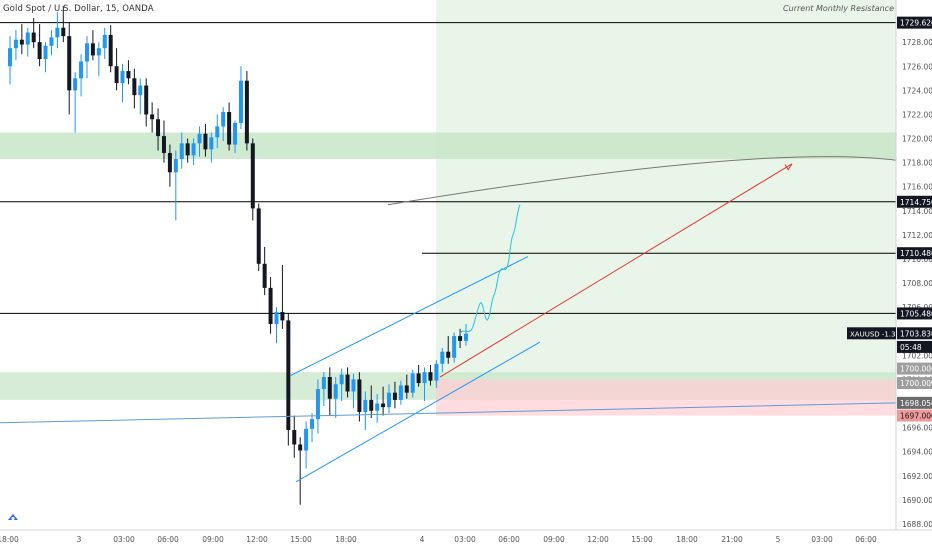 Image resolution: width=932 pixels, height=550 pixels. I want to click on price-tag-label: 1710.480, so click(916, 253).